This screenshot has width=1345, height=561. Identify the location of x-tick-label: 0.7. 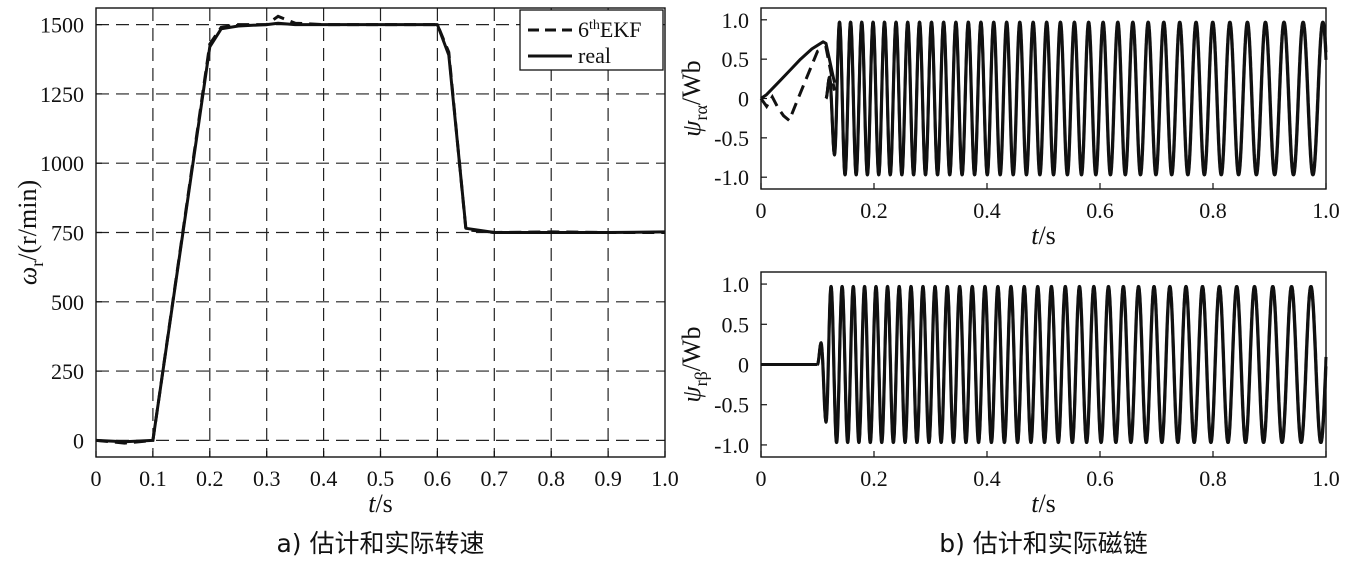
(495, 478).